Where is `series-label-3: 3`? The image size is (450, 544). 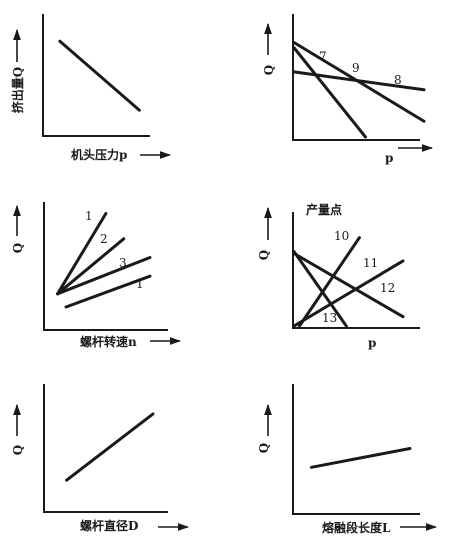 series-label-3: 3 is located at coordinates (123, 263).